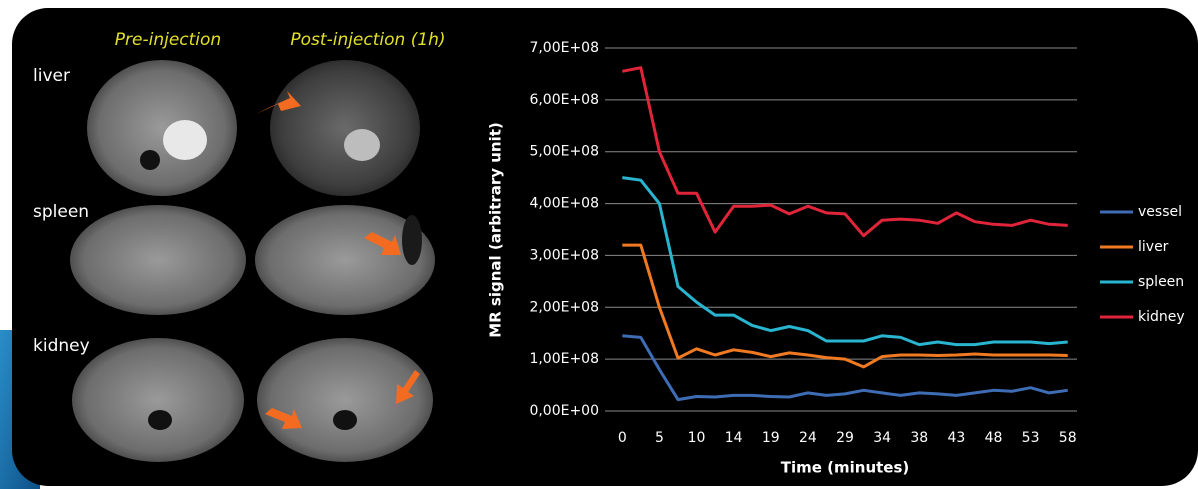 The width and height of the screenshot is (1198, 489). What do you see at coordinates (564, 255) in the screenshot?
I see `y-tick-label: 3,00E+08` at bounding box center [564, 255].